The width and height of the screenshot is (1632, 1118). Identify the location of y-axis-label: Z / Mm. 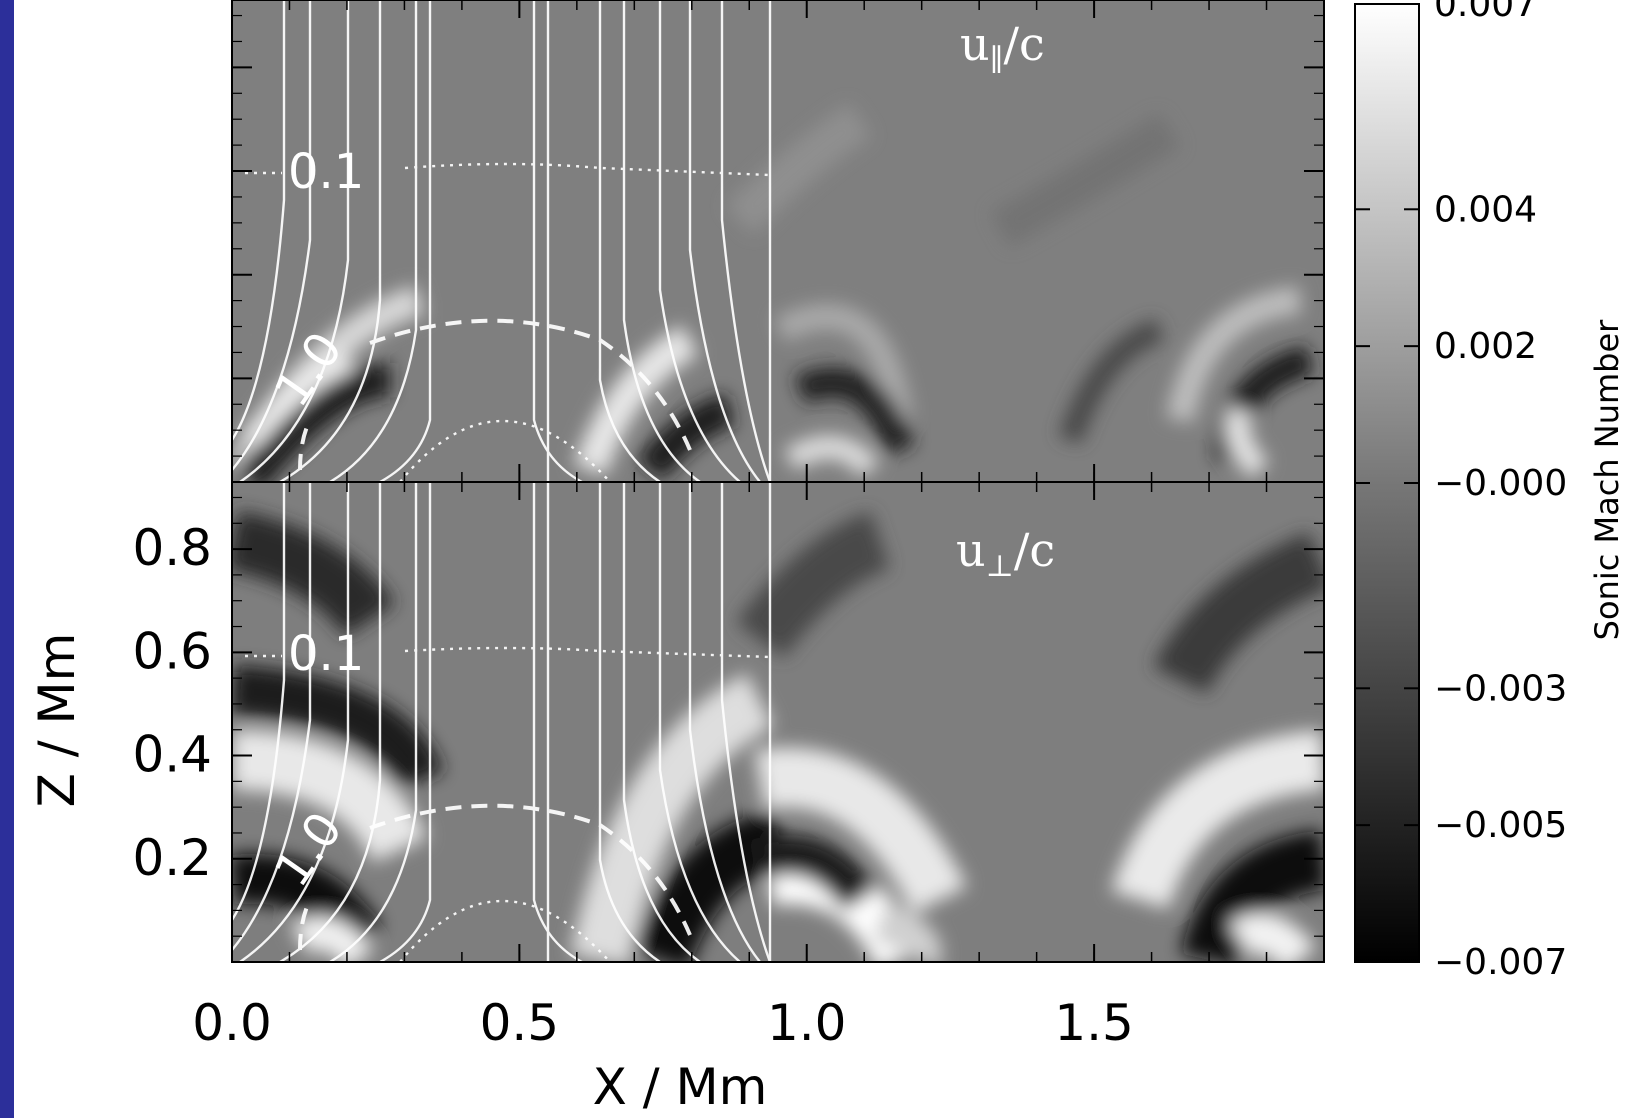
(57, 720).